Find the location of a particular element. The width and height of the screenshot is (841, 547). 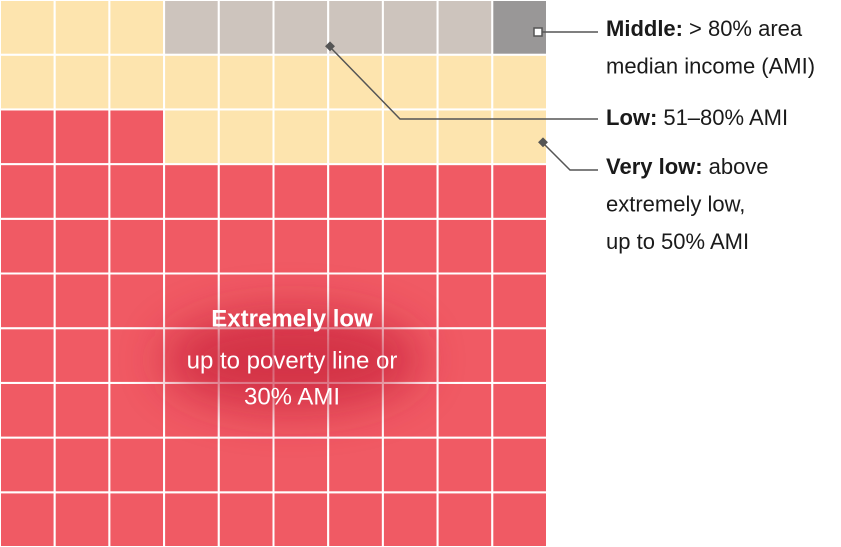

label-glow is located at coordinates (292, 360).